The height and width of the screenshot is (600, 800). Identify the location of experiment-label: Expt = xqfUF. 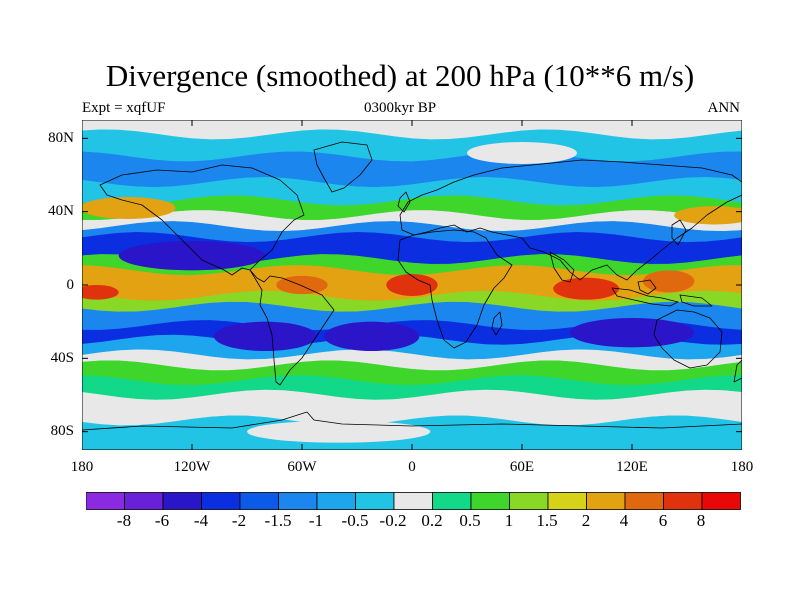
(124, 108).